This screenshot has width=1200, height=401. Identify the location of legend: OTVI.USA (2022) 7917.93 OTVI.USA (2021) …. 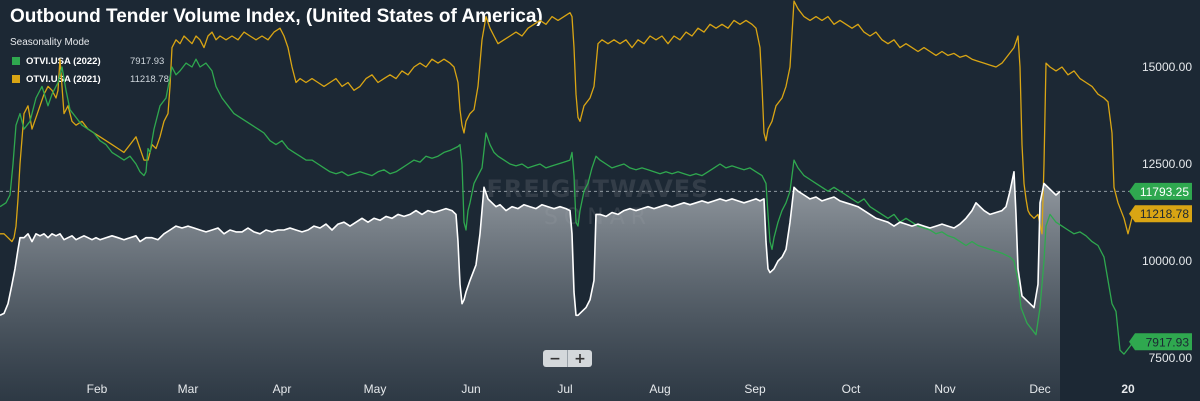
(90, 70).